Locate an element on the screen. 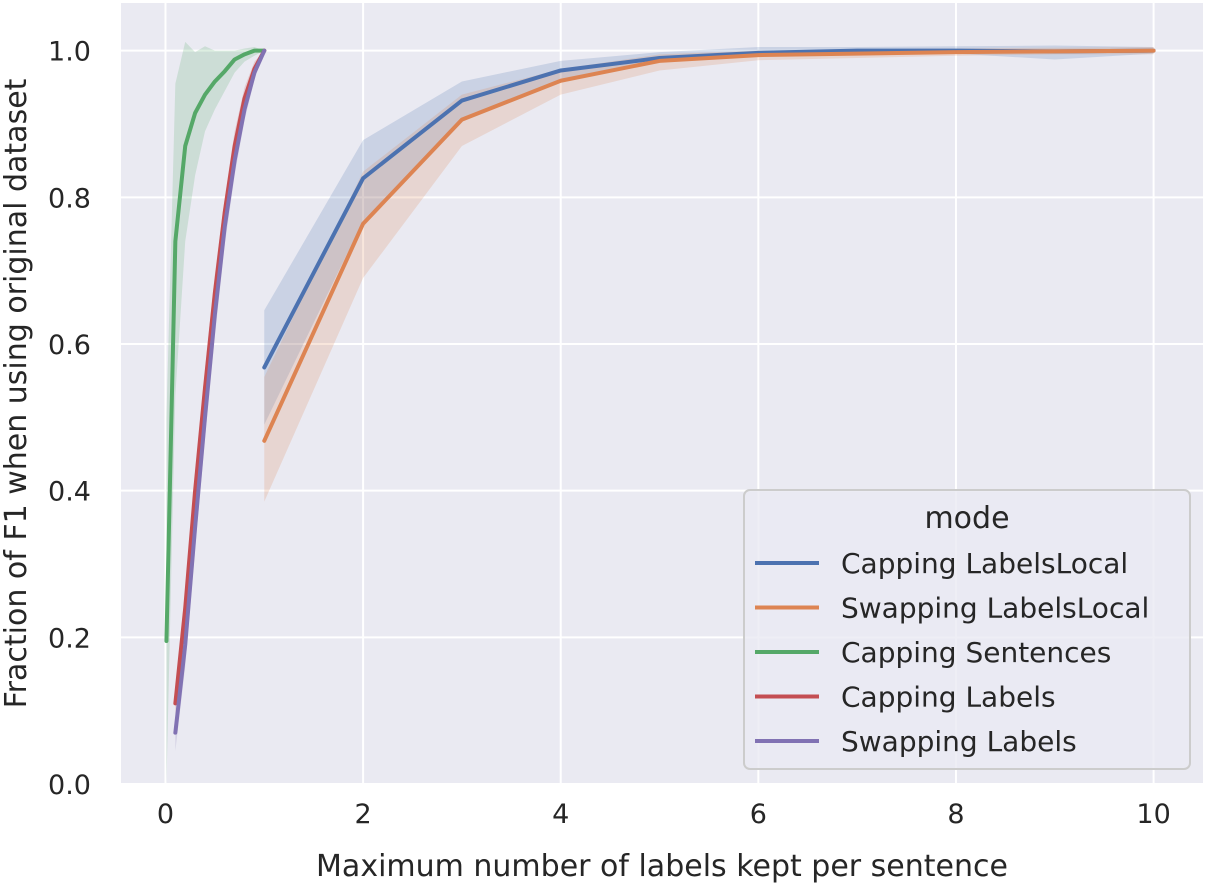 This screenshot has height=888, width=1205. y-tick-label: 0.8 is located at coordinates (69, 198).